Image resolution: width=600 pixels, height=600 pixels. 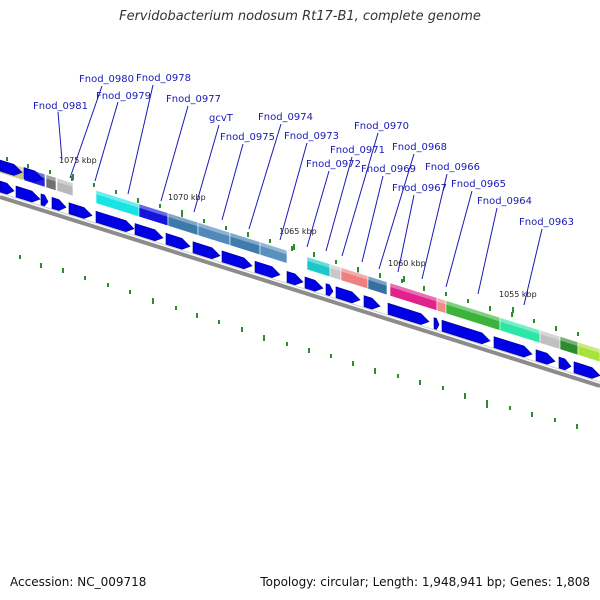 What do you see at coordinates (342, 582) in the screenshot?
I see `topology-value: circular` at bounding box center [342, 582].